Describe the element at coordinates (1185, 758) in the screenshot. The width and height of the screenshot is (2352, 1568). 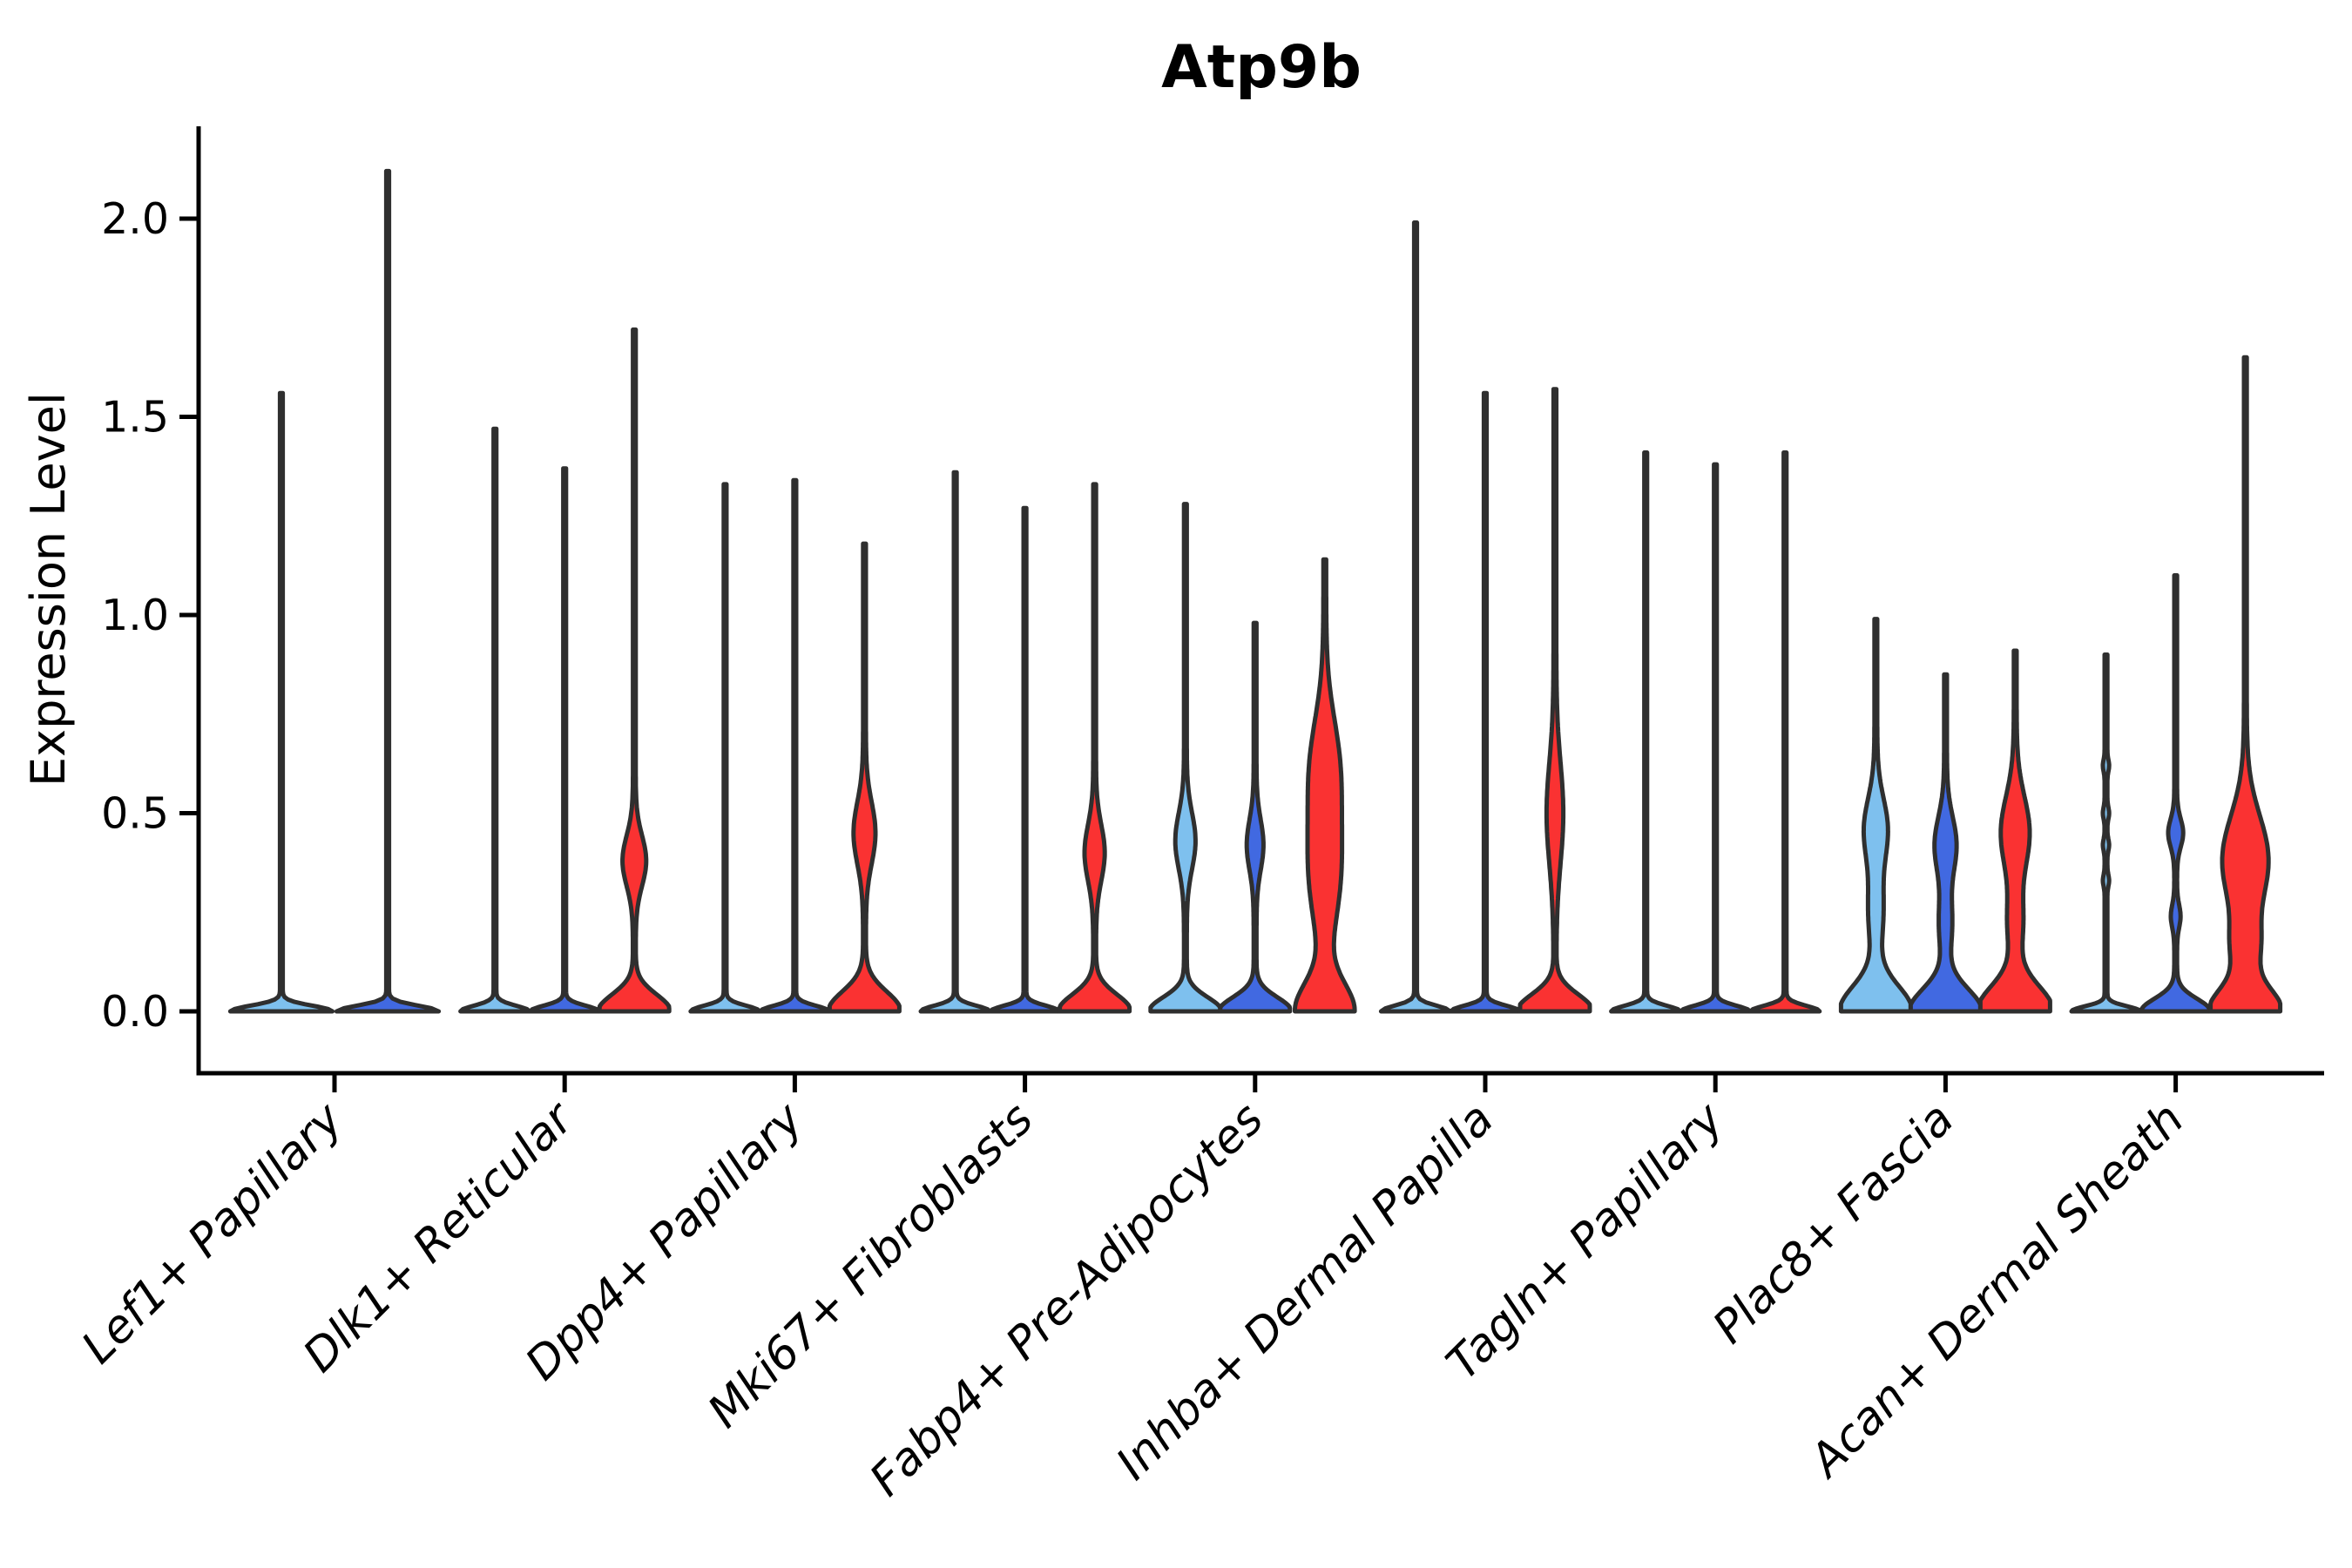
I see `violin-4-lightblue` at that location.